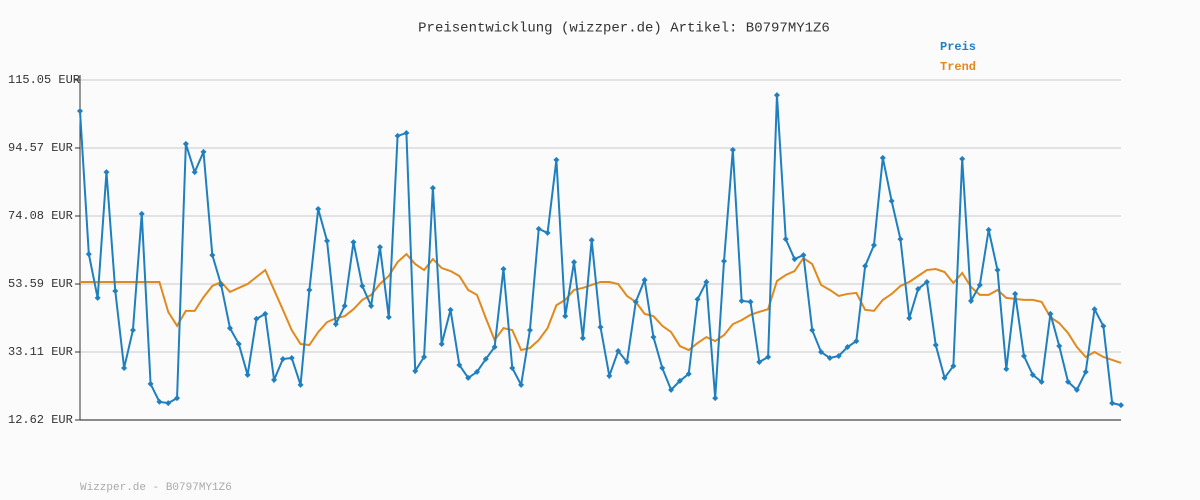  I want to click on y-tick-label: 74.08 EUR, so click(40, 216).